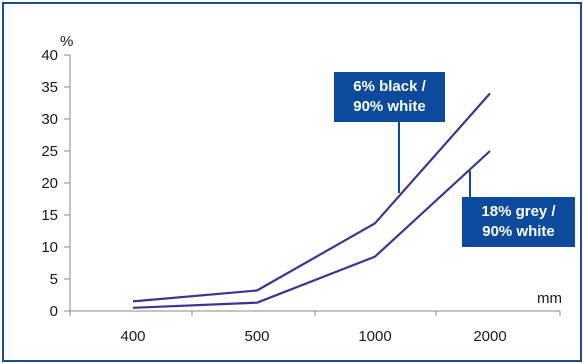 The image size is (583, 363). What do you see at coordinates (549, 298) in the screenshot?
I see `x-axis-unit: mm` at bounding box center [549, 298].